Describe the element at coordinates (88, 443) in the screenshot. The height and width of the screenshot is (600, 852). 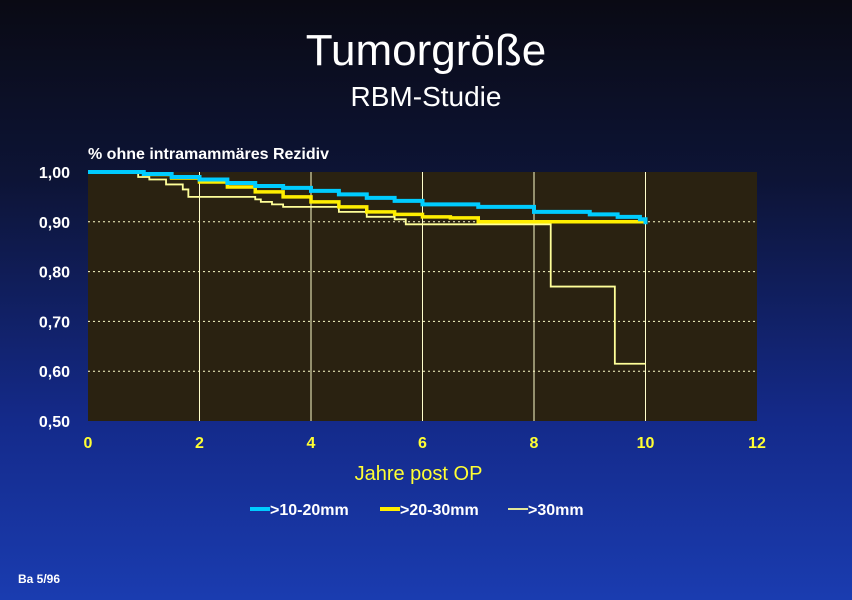
I see `x-tick-label: 0` at that location.